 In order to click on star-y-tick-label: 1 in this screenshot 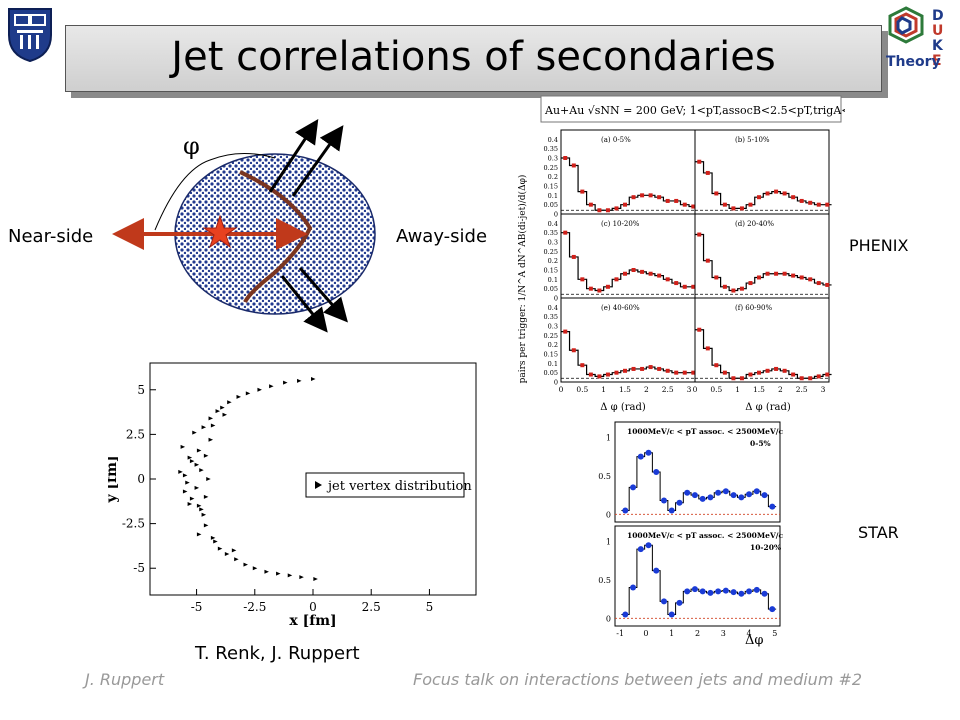, I will do `click(608, 541)`.